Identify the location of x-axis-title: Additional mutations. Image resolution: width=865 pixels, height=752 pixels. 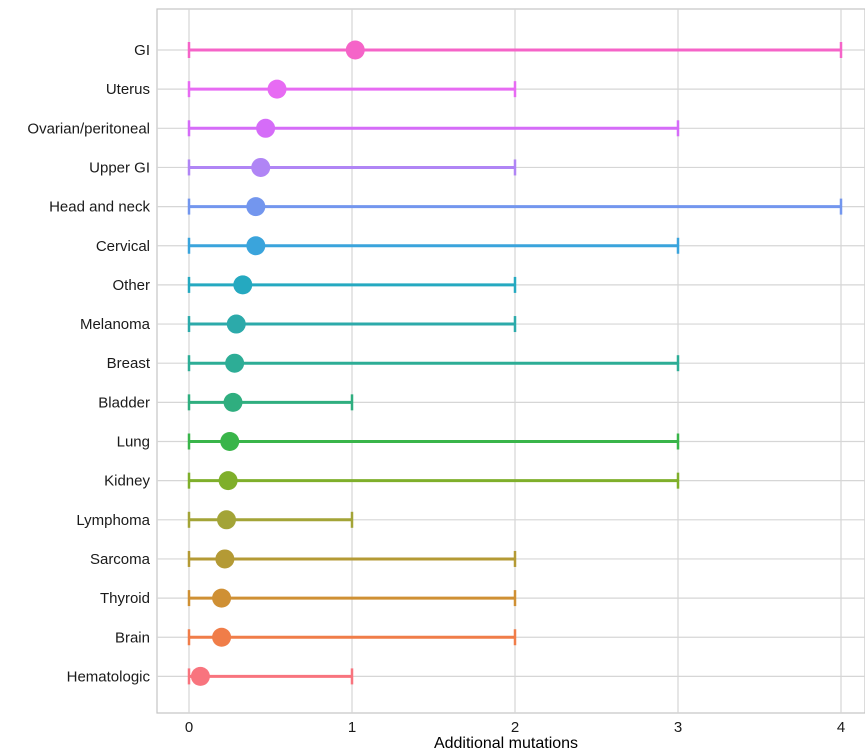
(506, 743).